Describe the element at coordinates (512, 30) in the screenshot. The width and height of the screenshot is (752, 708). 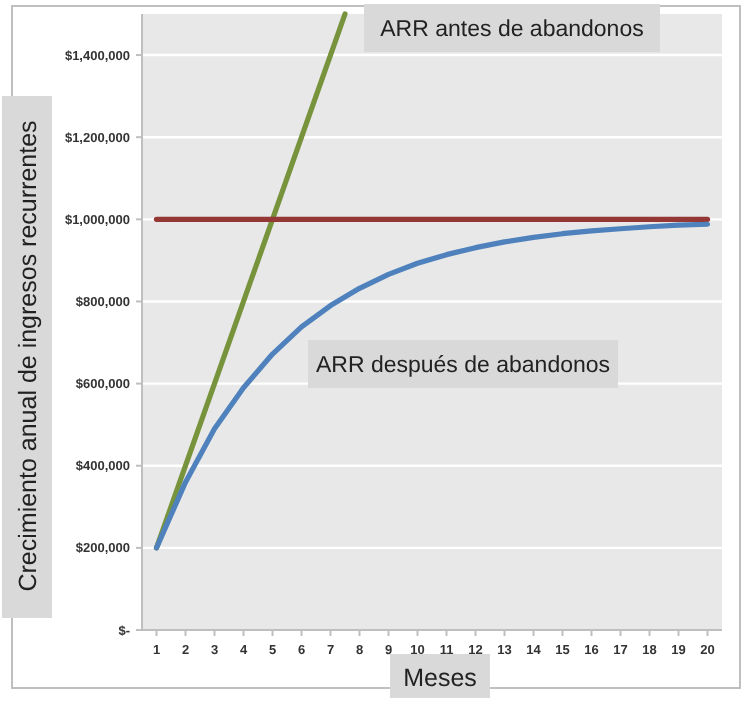
I see `series-label: ARR antes de abandonos` at that location.